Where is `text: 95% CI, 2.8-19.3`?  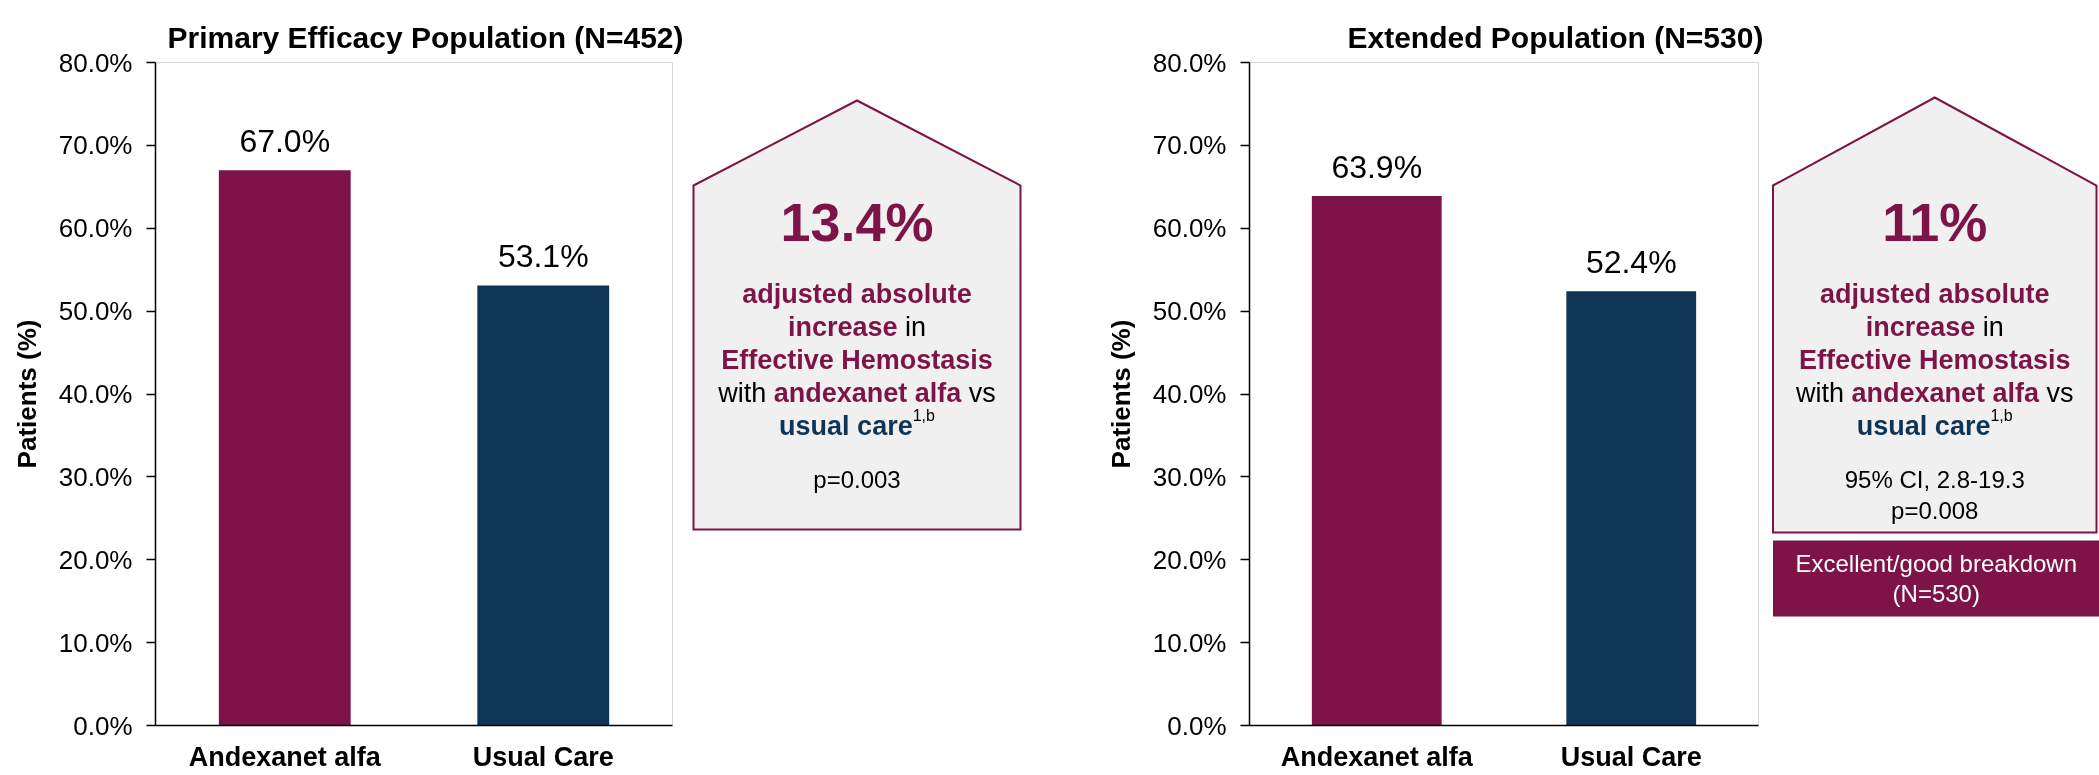
text: 95% CI, 2.8-19.3 is located at coordinates (1934, 479).